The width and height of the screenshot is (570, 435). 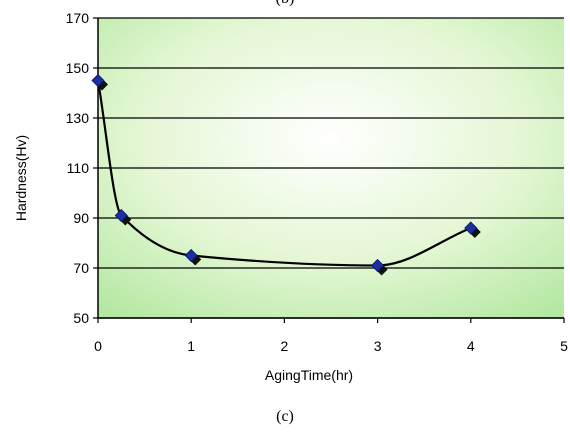 What do you see at coordinates (81, 268) in the screenshot?
I see `y-tick-label: 70` at bounding box center [81, 268].